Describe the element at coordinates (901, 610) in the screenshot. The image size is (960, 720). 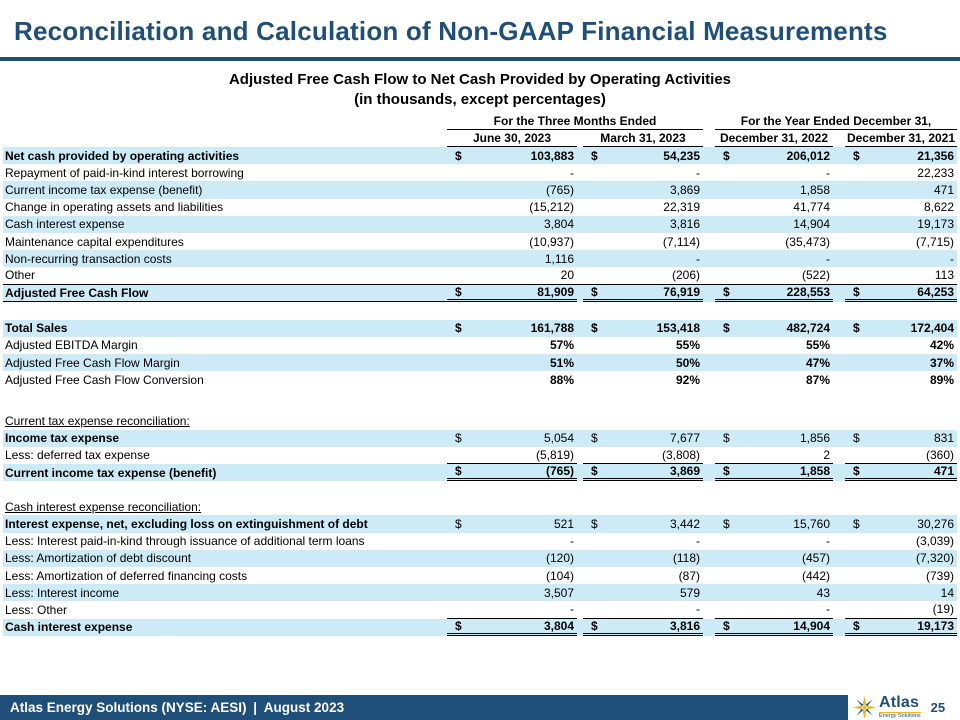
I see `value-cell: (19)` at that location.